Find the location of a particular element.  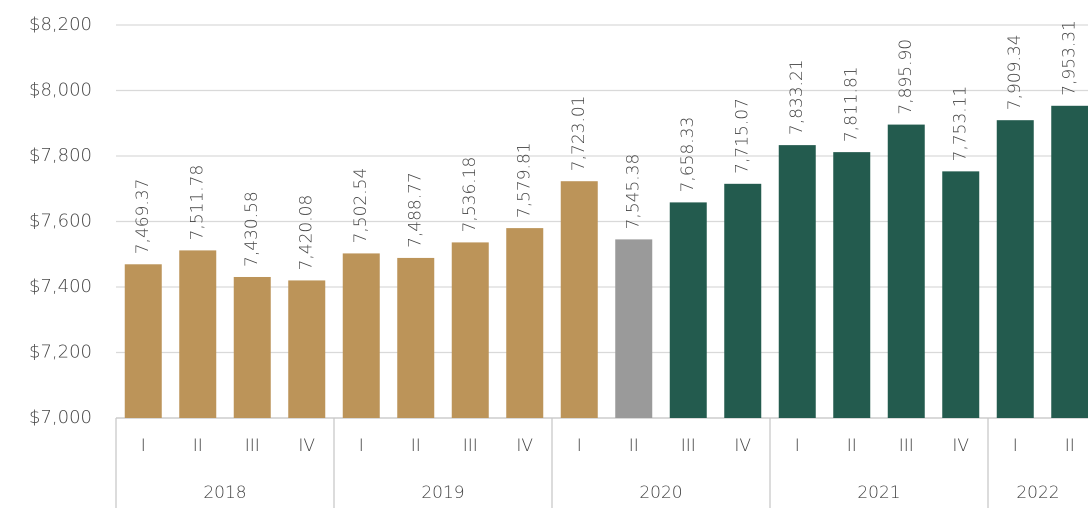

value-label: 7,430.58 is located at coordinates (252, 229).